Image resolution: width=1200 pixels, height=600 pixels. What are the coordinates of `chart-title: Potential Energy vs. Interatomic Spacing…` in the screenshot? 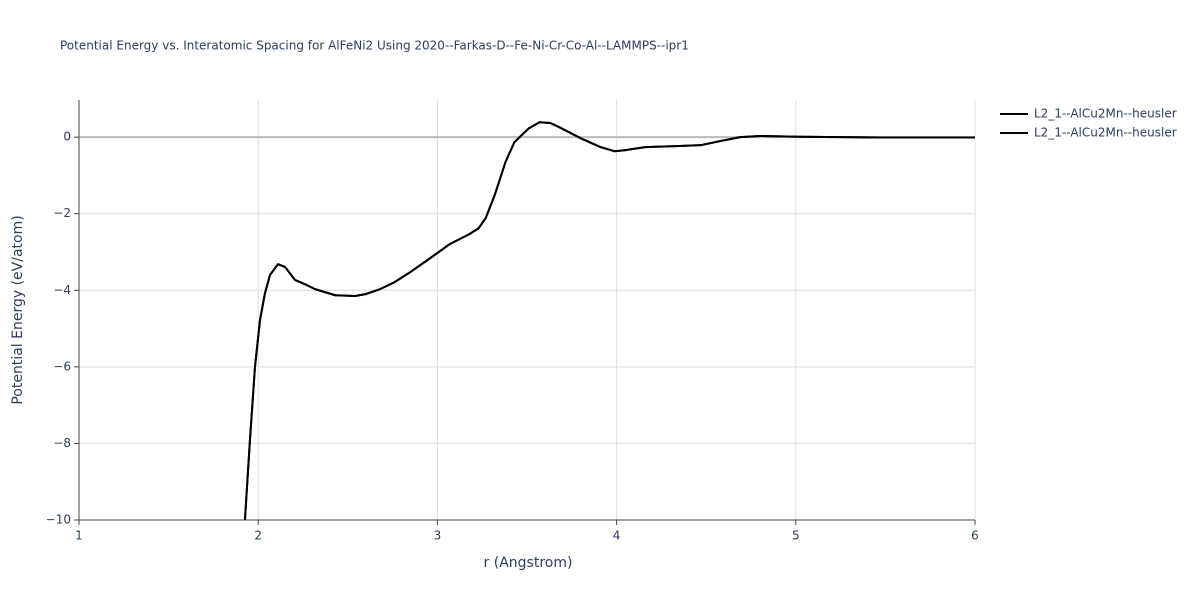 It's located at (374, 46).